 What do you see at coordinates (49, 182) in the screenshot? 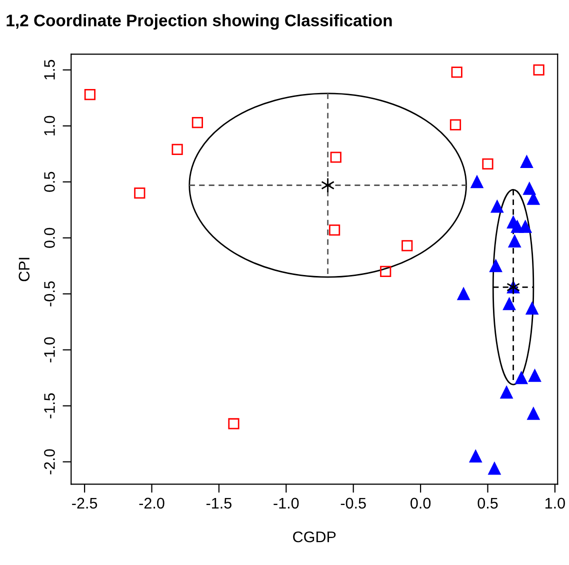
I see `y-tick-label: 0.5` at bounding box center [49, 182].